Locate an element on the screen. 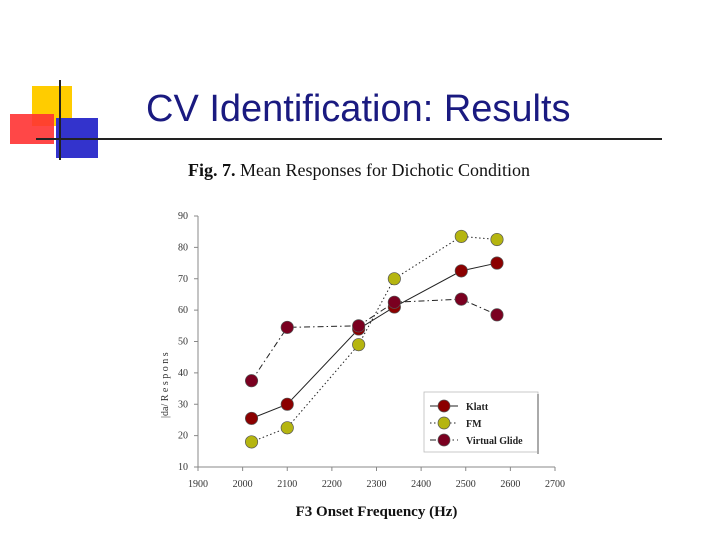  chart-title: Mean Responses for Dichotic Condition is located at coordinates (385, 170).